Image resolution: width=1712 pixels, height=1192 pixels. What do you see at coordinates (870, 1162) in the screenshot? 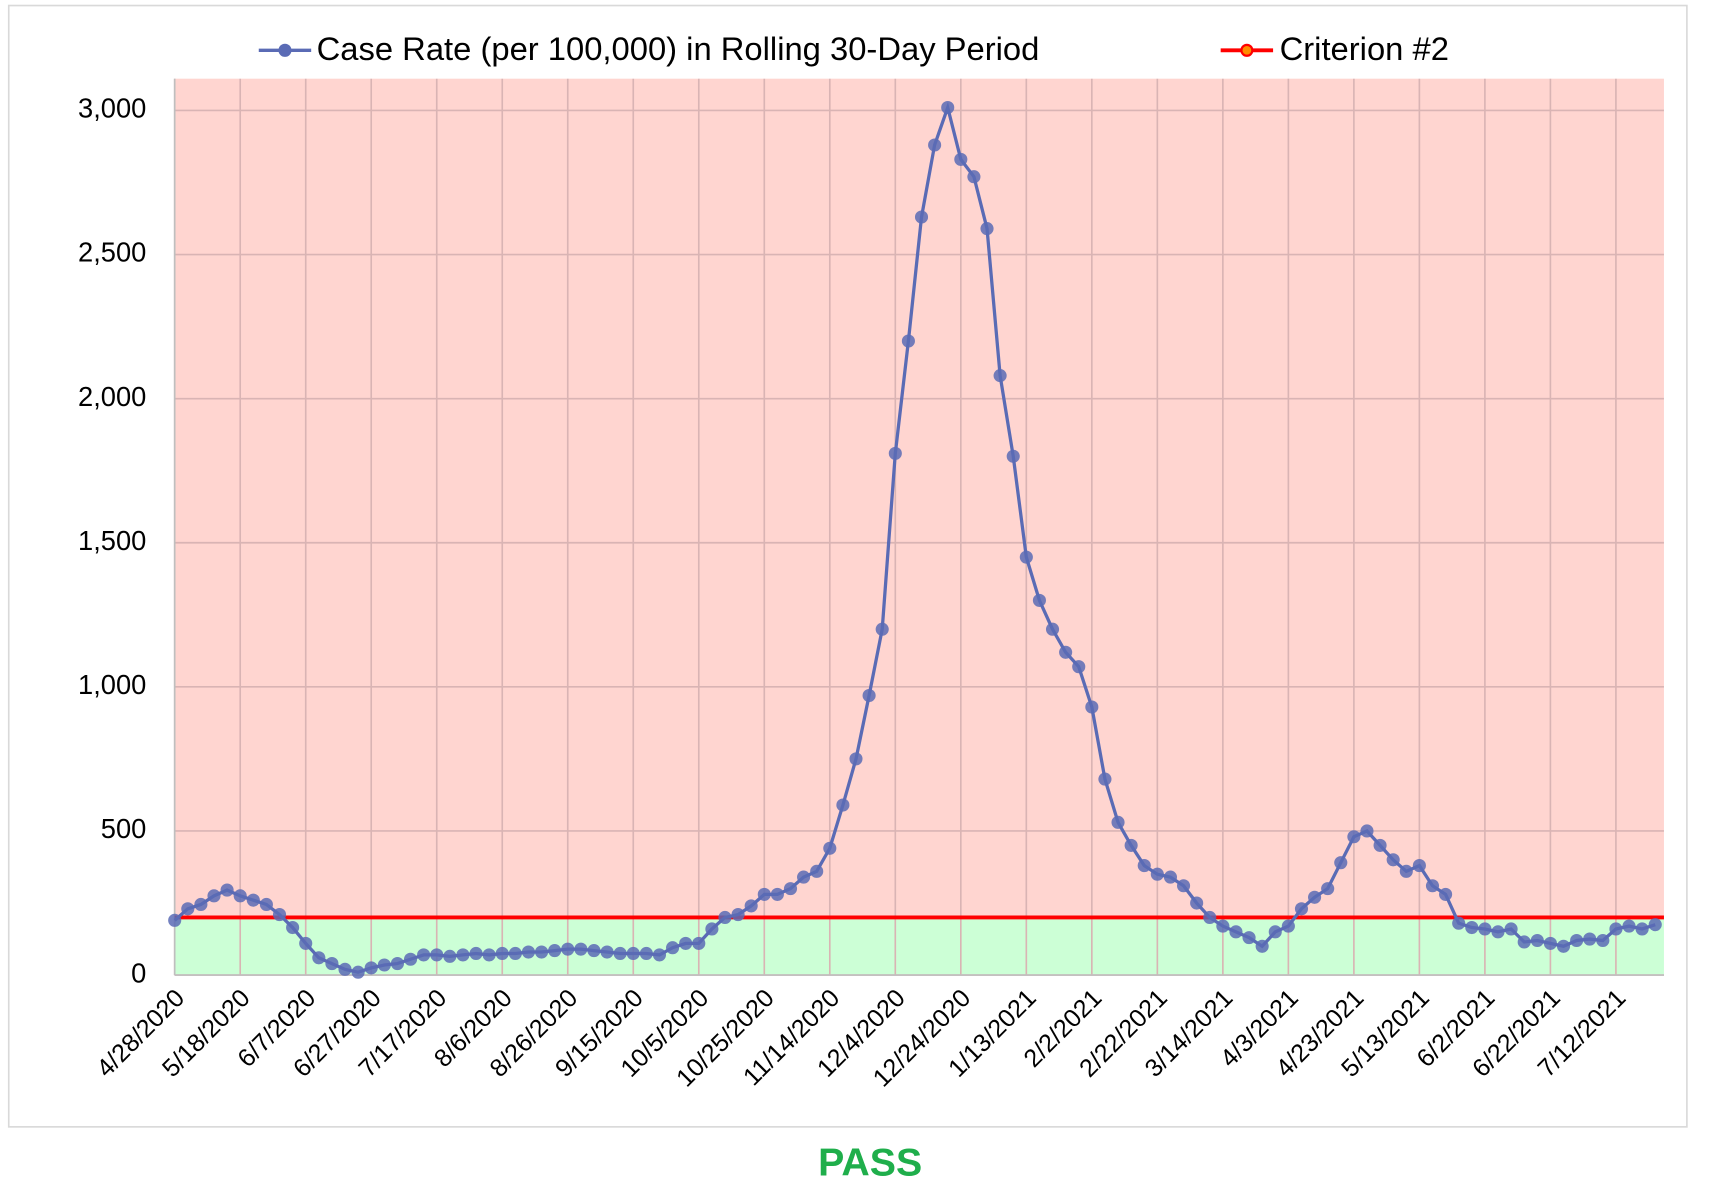
I see `pass-label: PASS` at bounding box center [870, 1162].